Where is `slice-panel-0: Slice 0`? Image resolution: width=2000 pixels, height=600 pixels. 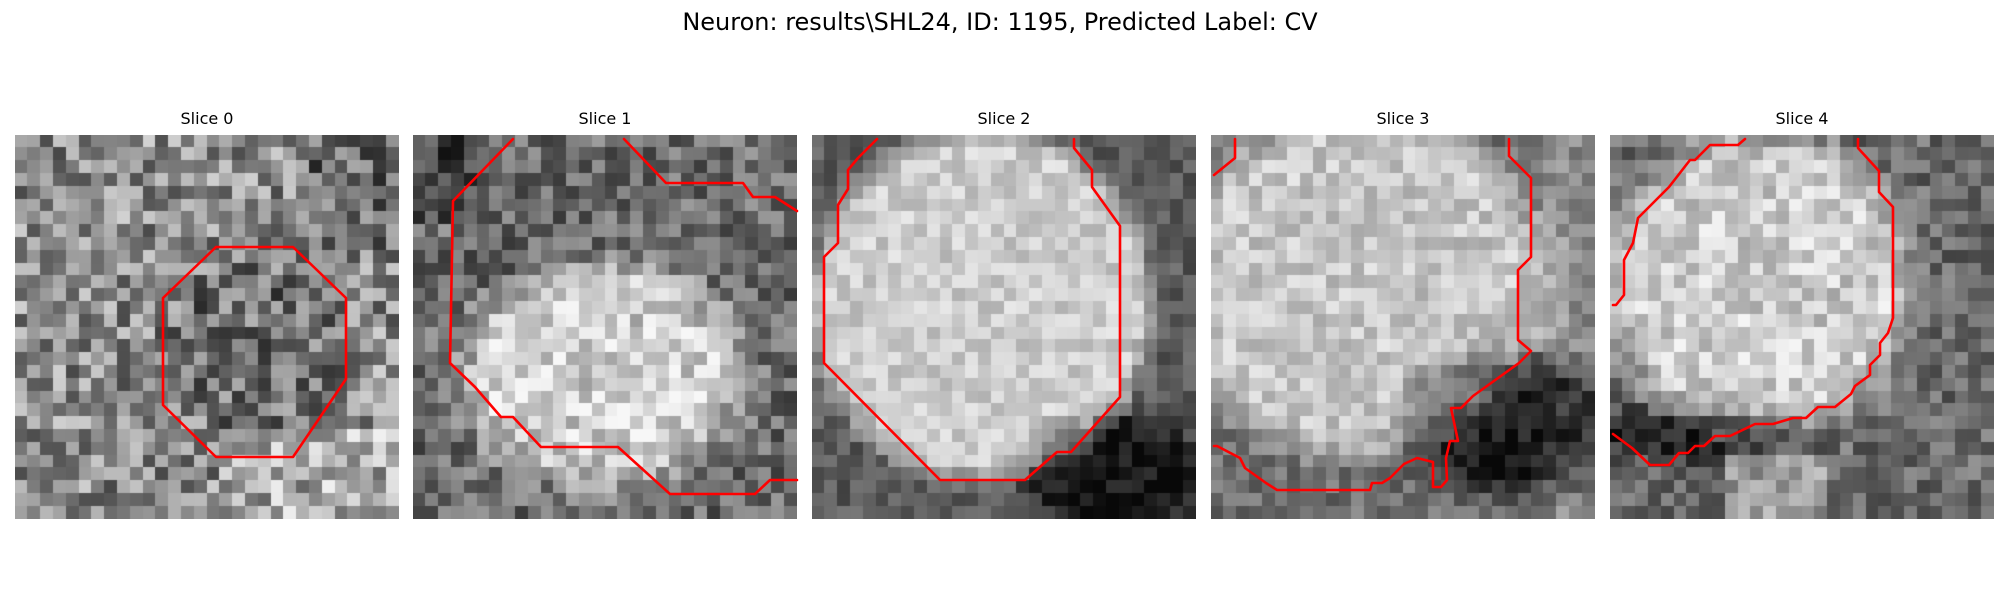
slice-panel-0: Slice 0 is located at coordinates (207, 316).